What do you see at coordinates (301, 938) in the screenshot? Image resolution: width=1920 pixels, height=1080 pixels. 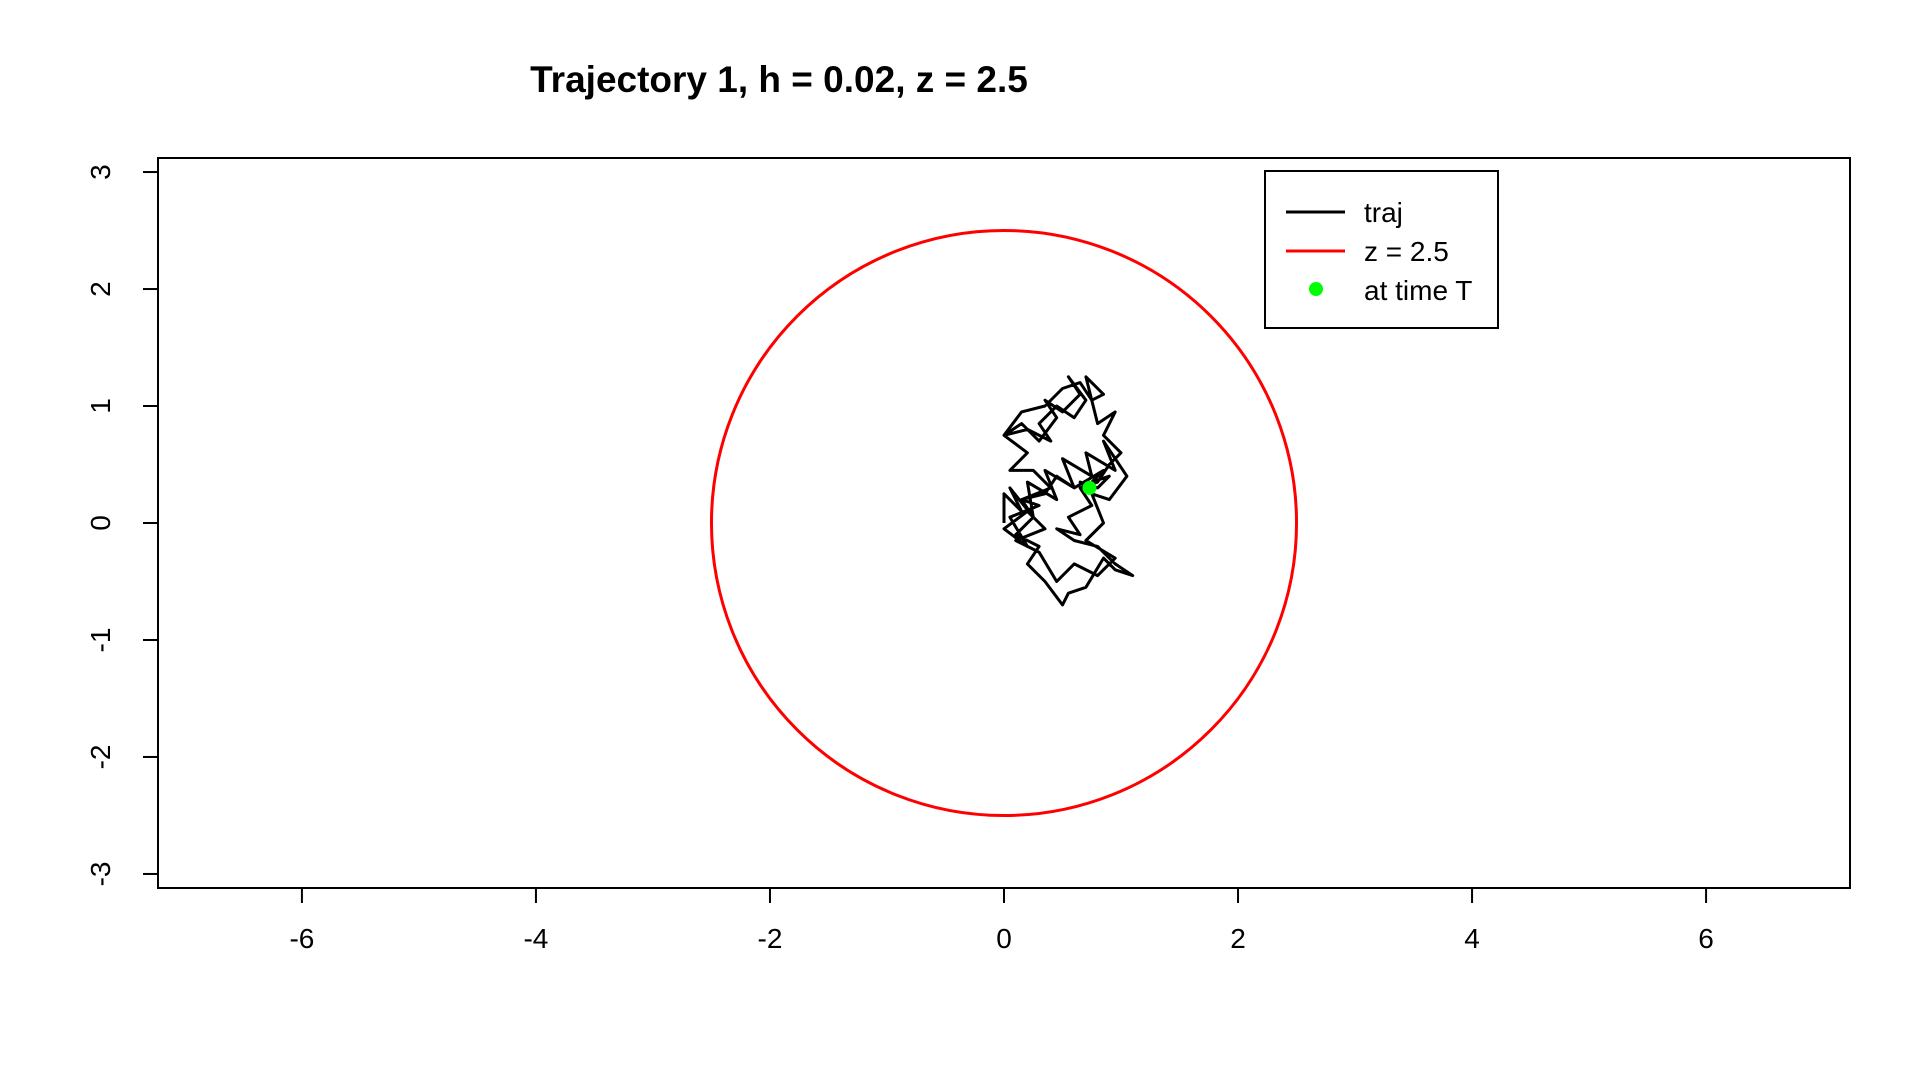 I see `x-tick-label: -6` at bounding box center [301, 938].